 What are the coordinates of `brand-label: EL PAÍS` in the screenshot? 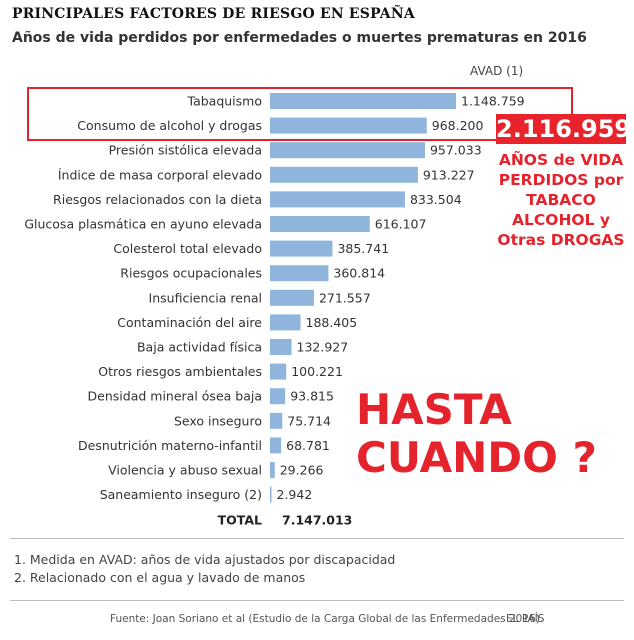 It's located at (525, 619).